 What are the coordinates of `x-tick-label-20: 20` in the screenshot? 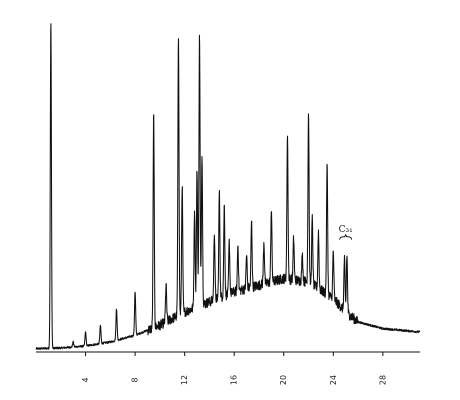 It's located at (283, 380).